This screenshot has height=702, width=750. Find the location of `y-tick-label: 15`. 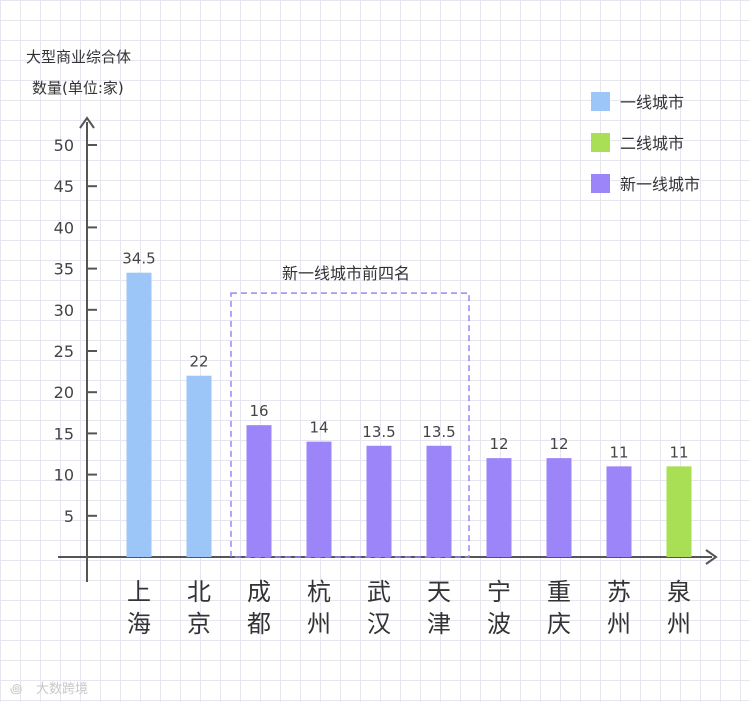

y-tick-label: 15 is located at coordinates (64, 433).